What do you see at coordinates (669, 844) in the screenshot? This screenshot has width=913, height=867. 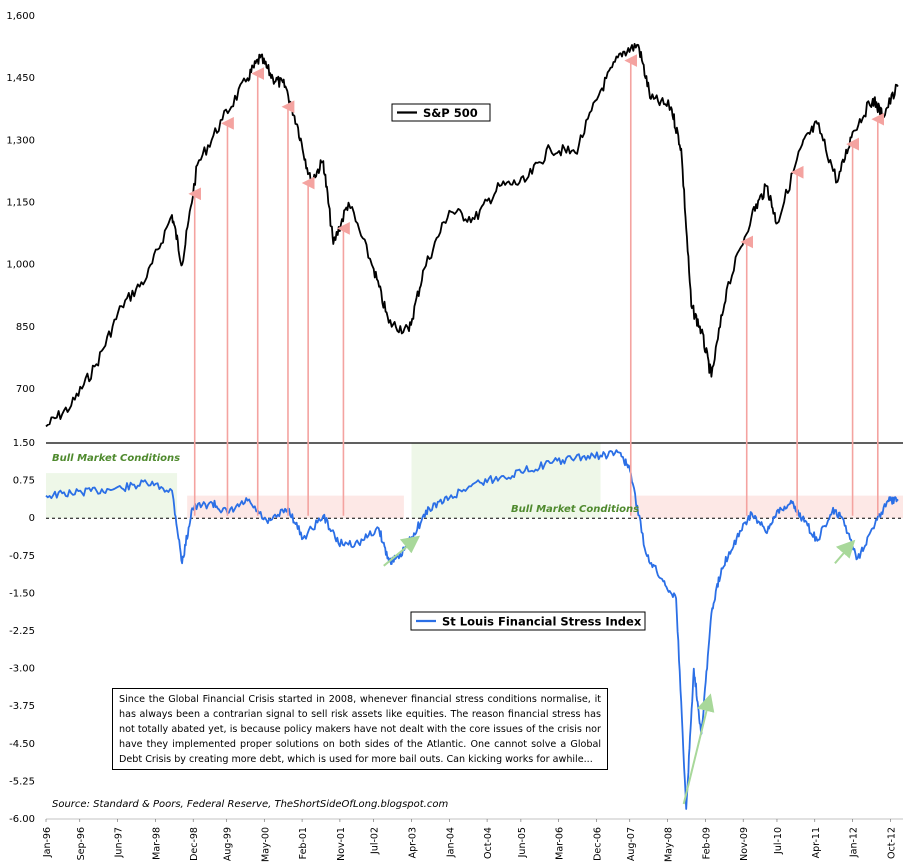 I see `x-tick-label: May-08` at bounding box center [669, 844].